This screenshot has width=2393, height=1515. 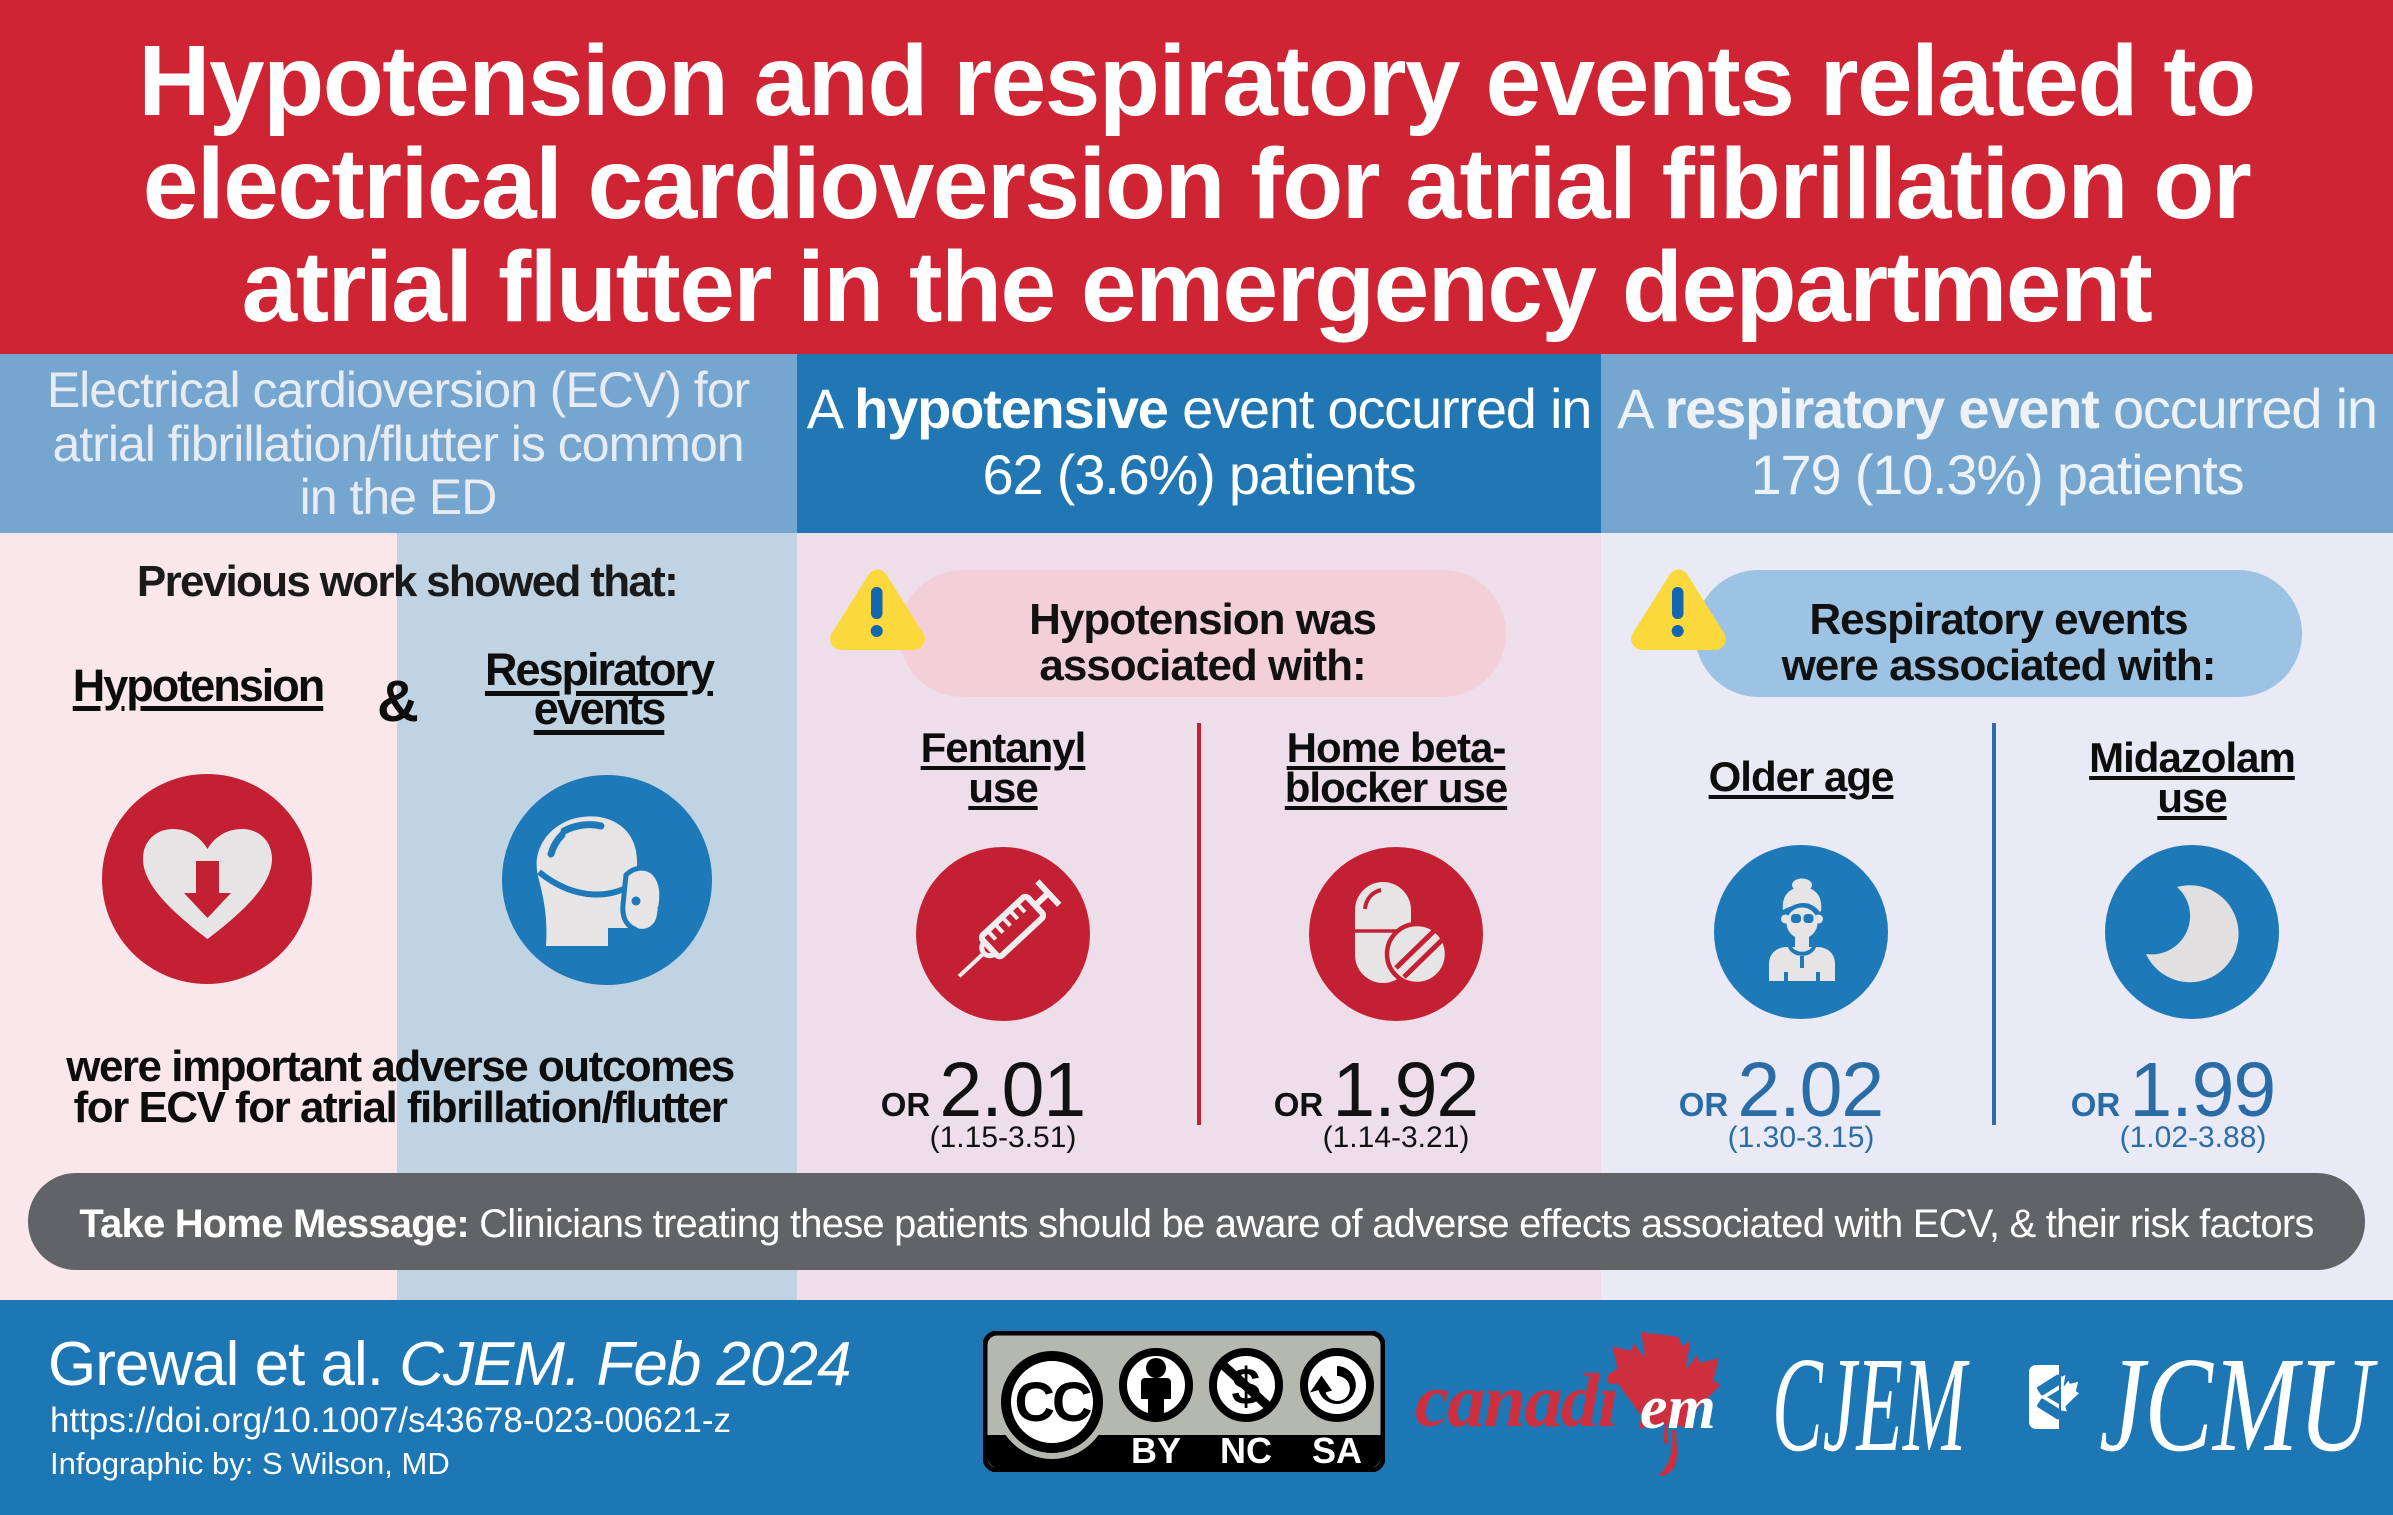 I want to click on svg-text: CC, so click(x=1053, y=1401).